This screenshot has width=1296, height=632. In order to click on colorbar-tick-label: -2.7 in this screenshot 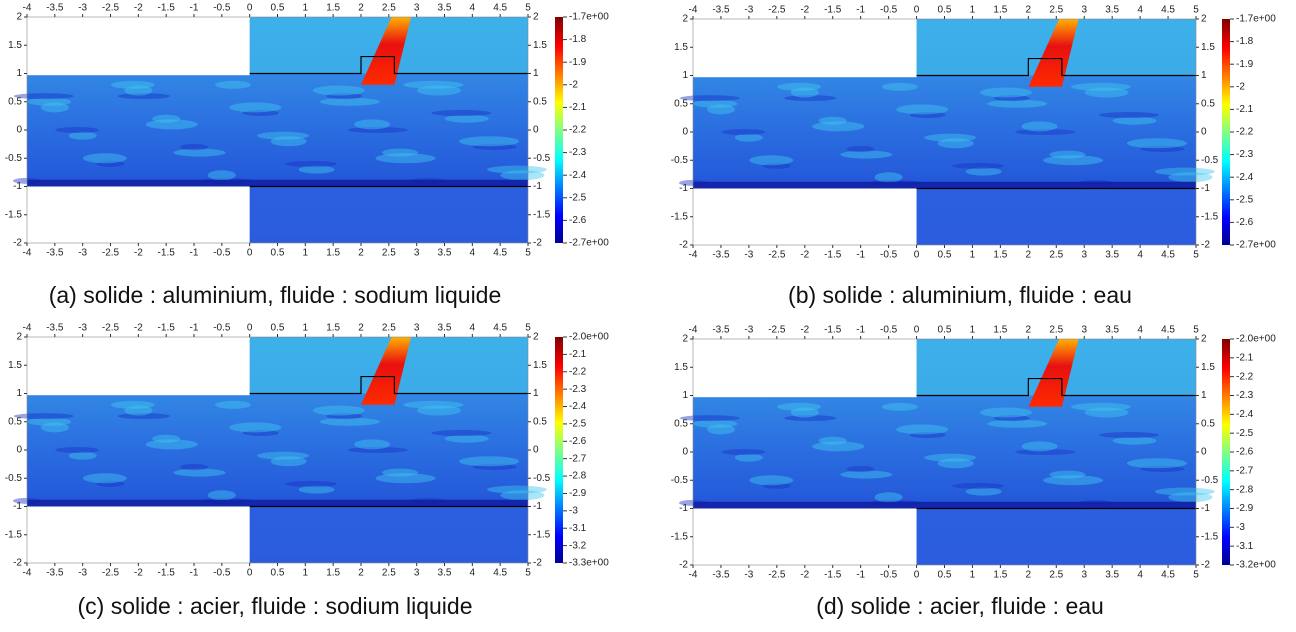, I will do `click(578, 458)`.